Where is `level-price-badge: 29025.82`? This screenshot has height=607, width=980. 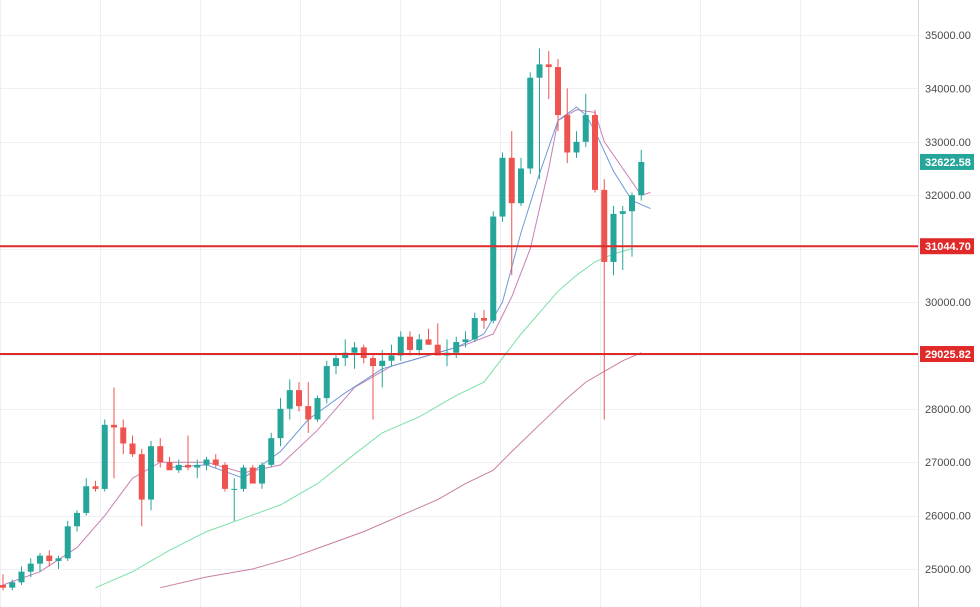 level-price-badge: 29025.82 is located at coordinates (947, 354).